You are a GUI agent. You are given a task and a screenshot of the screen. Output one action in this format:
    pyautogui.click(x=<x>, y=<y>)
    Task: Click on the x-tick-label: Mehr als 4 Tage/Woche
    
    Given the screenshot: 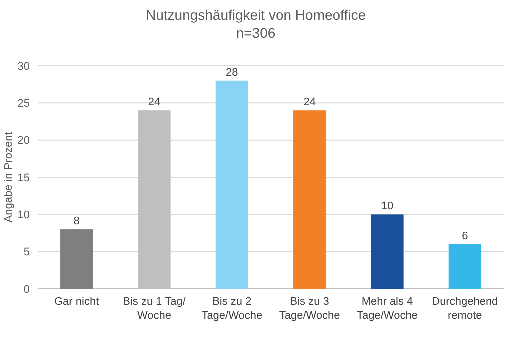 What is the action you would take?
    pyautogui.click(x=387, y=309)
    